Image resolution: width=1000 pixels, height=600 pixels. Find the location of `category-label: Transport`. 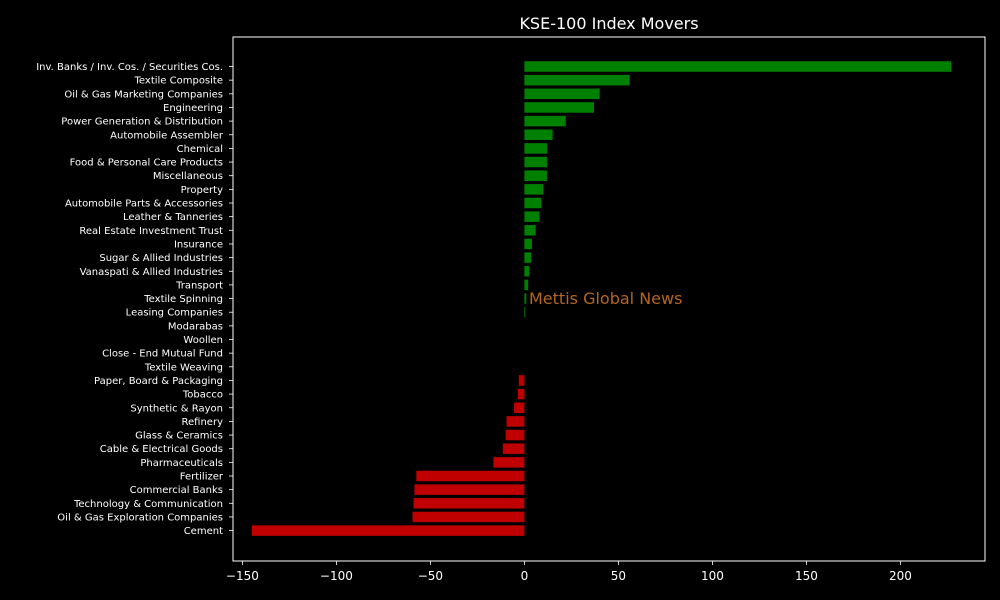

category-label: Transport is located at coordinates (199, 285).